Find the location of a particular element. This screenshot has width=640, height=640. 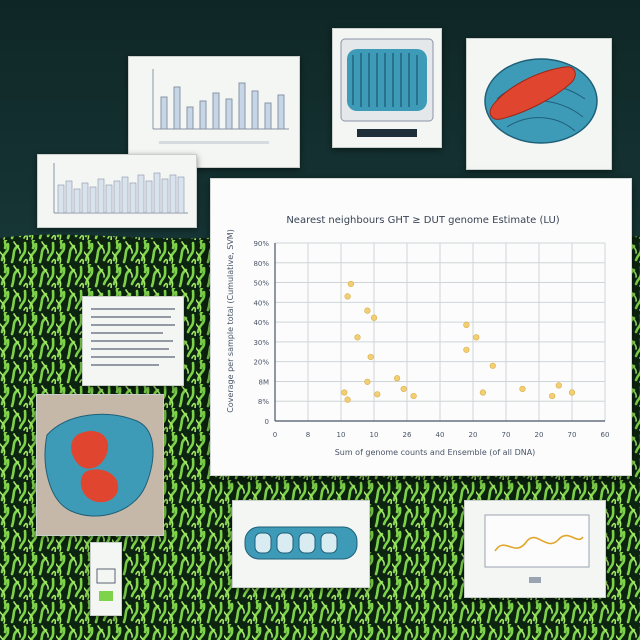

y-tick-label: 80% is located at coordinates (261, 264).